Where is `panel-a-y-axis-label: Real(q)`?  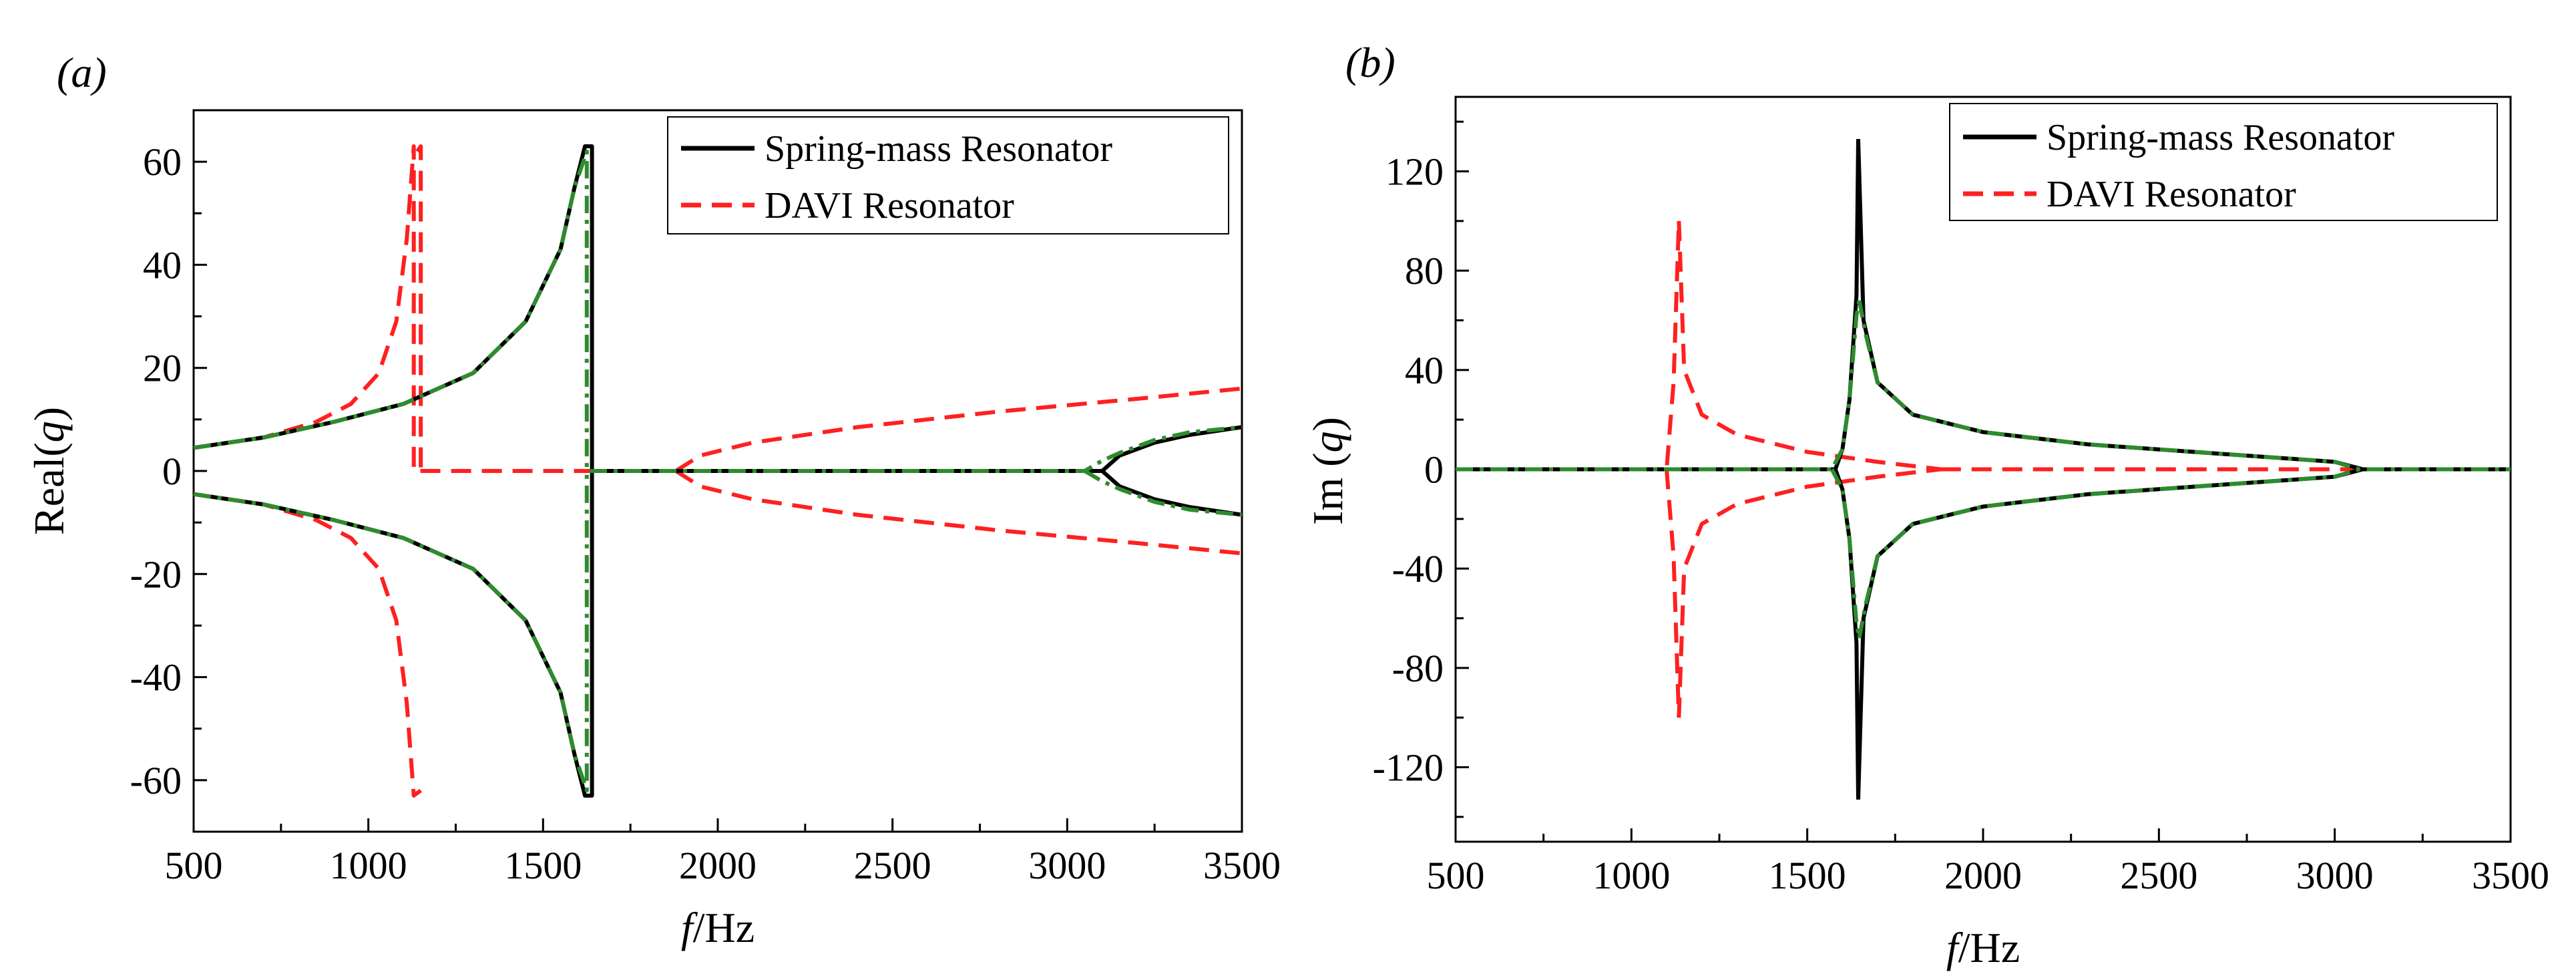
panel-a-y-axis-label: Real(q) is located at coordinates (49, 471).